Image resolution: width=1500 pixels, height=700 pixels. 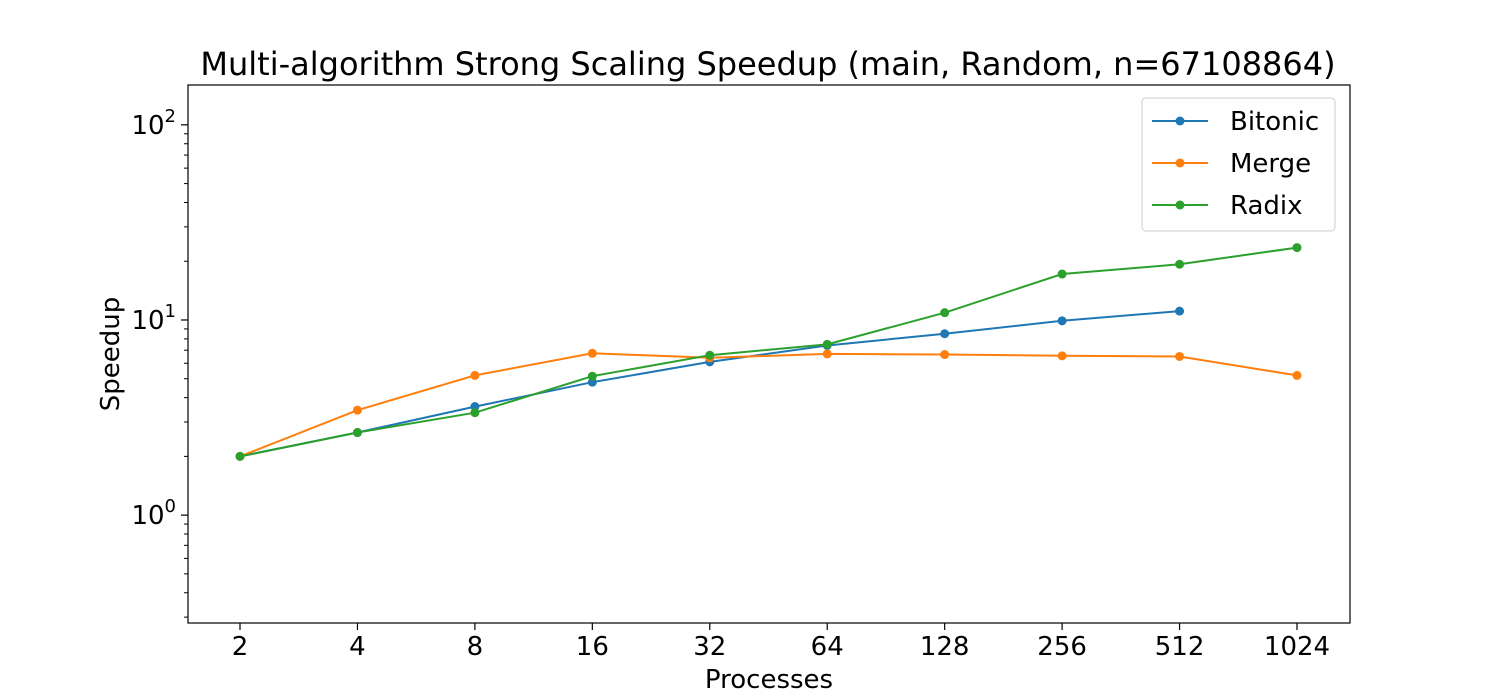 What do you see at coordinates (592, 647) in the screenshot?
I see `x-tick-label: 16` at bounding box center [592, 647].